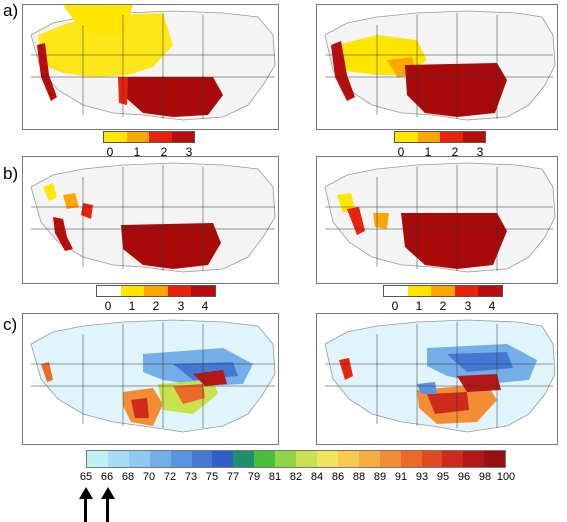 The height and width of the screenshot is (522, 567). Describe the element at coordinates (428, 152) in the screenshot. I see `legend-a-right-tick: 1` at that location.